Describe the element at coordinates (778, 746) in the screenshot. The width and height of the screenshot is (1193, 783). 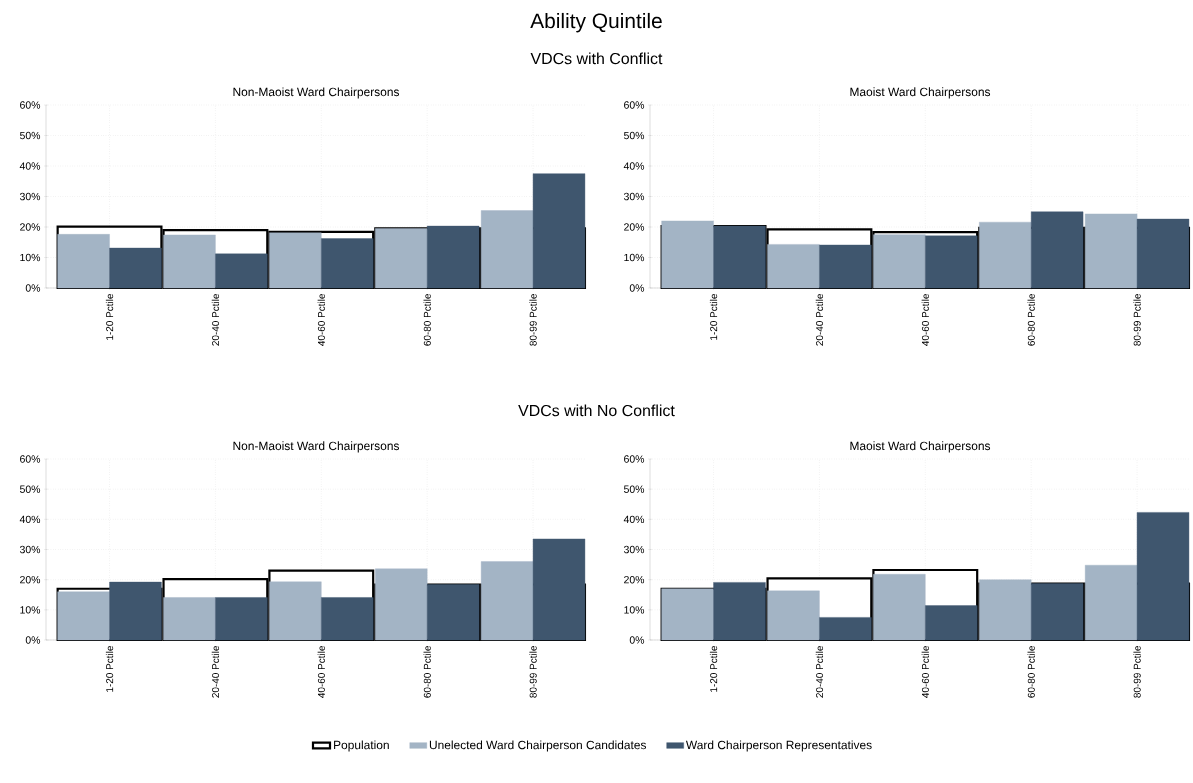
I see `legend-label: Ward Chairperson Representatives` at that location.